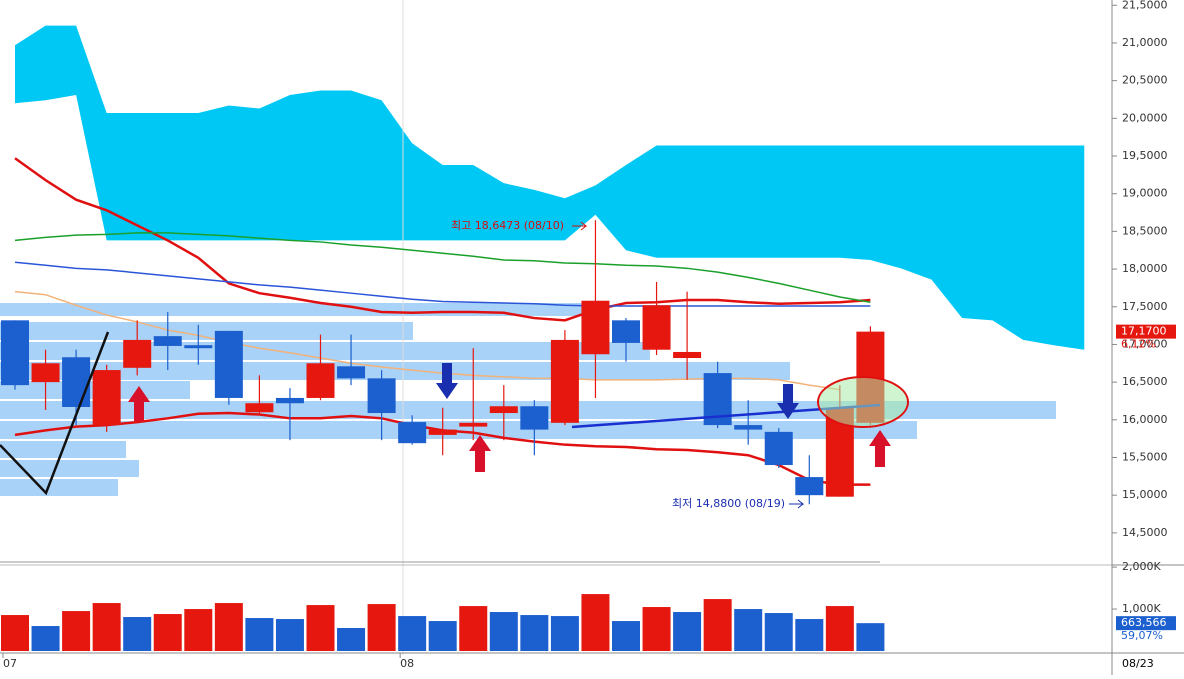 The image size is (1184, 679). What do you see at coordinates (55, 413) in the screenshot?
I see `drawn-trendline` at bounding box center [55, 413].